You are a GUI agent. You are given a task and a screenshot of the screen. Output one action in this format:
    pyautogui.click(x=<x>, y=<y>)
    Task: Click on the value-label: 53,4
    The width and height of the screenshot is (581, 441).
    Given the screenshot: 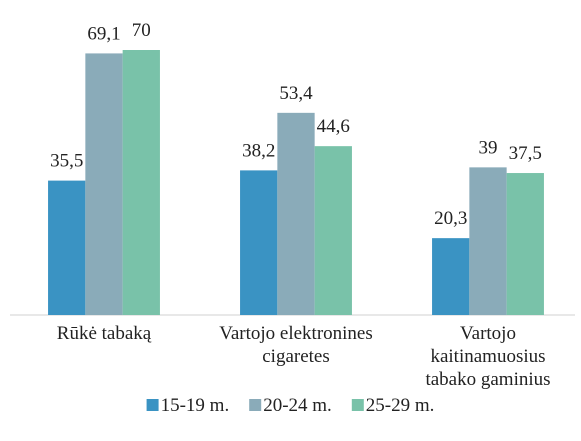 What is the action you would take?
    pyautogui.click(x=296, y=93)
    